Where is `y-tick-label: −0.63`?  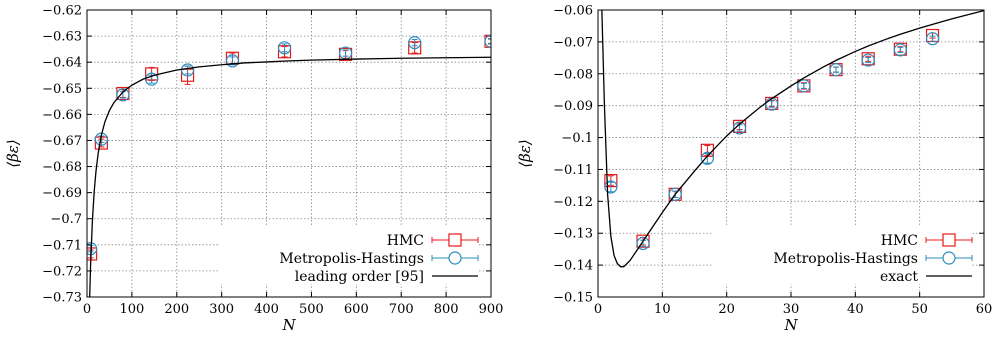
y-tick-label: −0.63 is located at coordinates (62, 37).